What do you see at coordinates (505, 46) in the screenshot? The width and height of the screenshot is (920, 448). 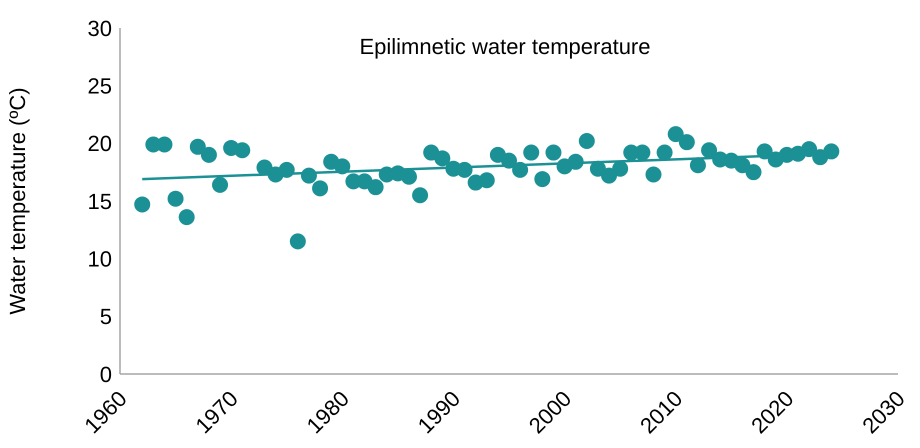 I see `chart-title: Epilimnetic water temperature` at bounding box center [505, 46].